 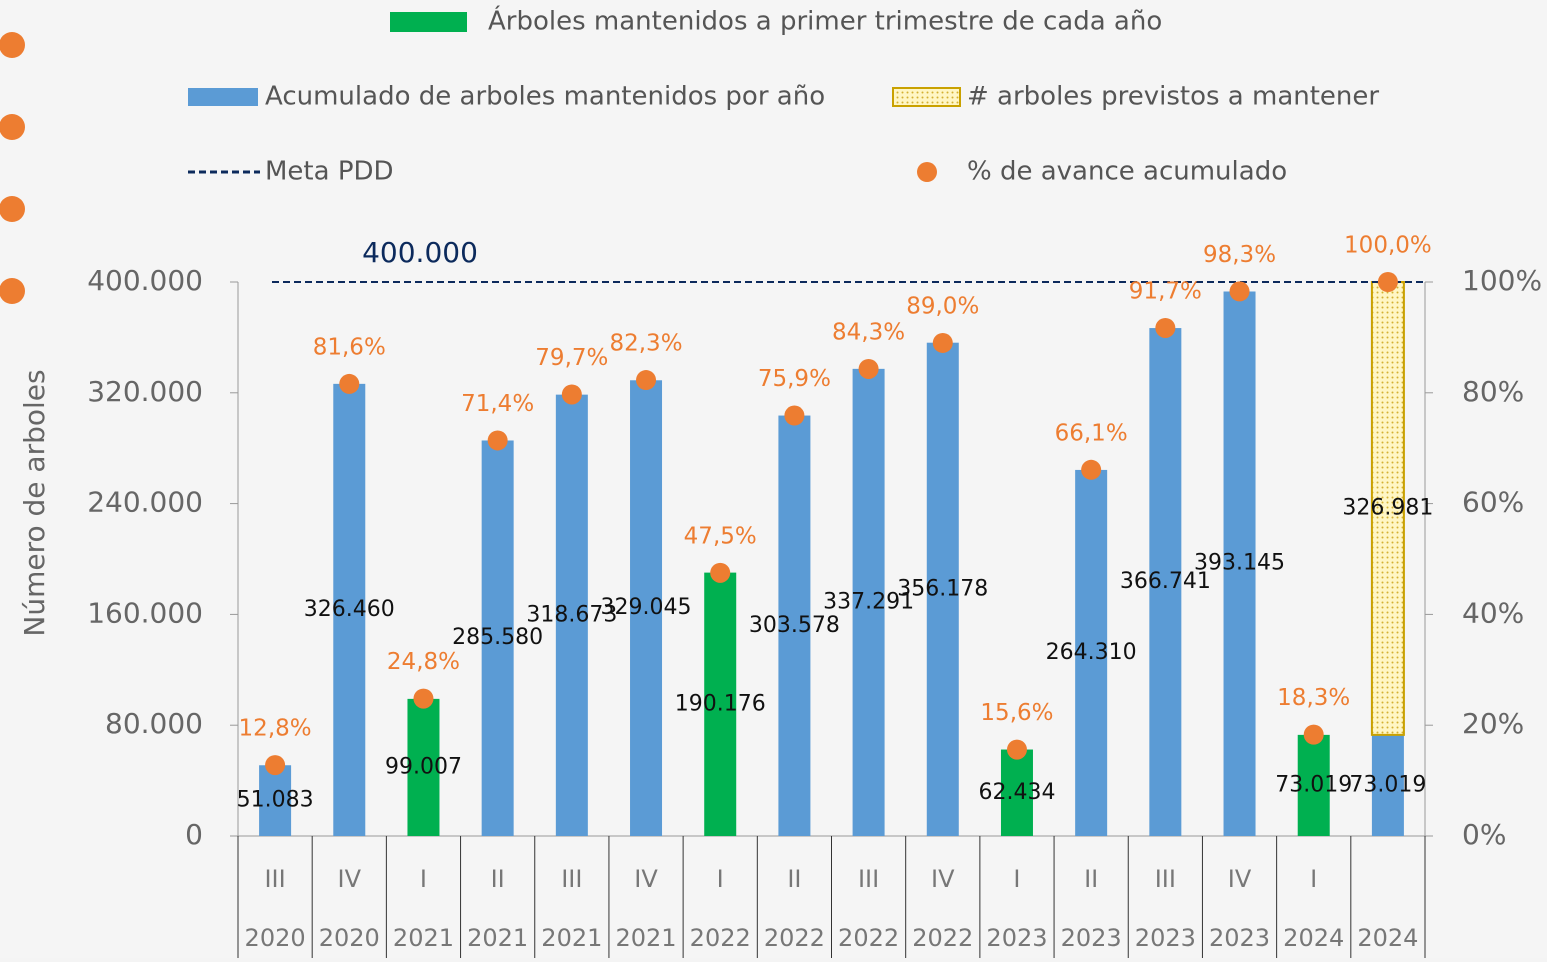 I want to click on percent-label: 12,8%, so click(x=275, y=729).